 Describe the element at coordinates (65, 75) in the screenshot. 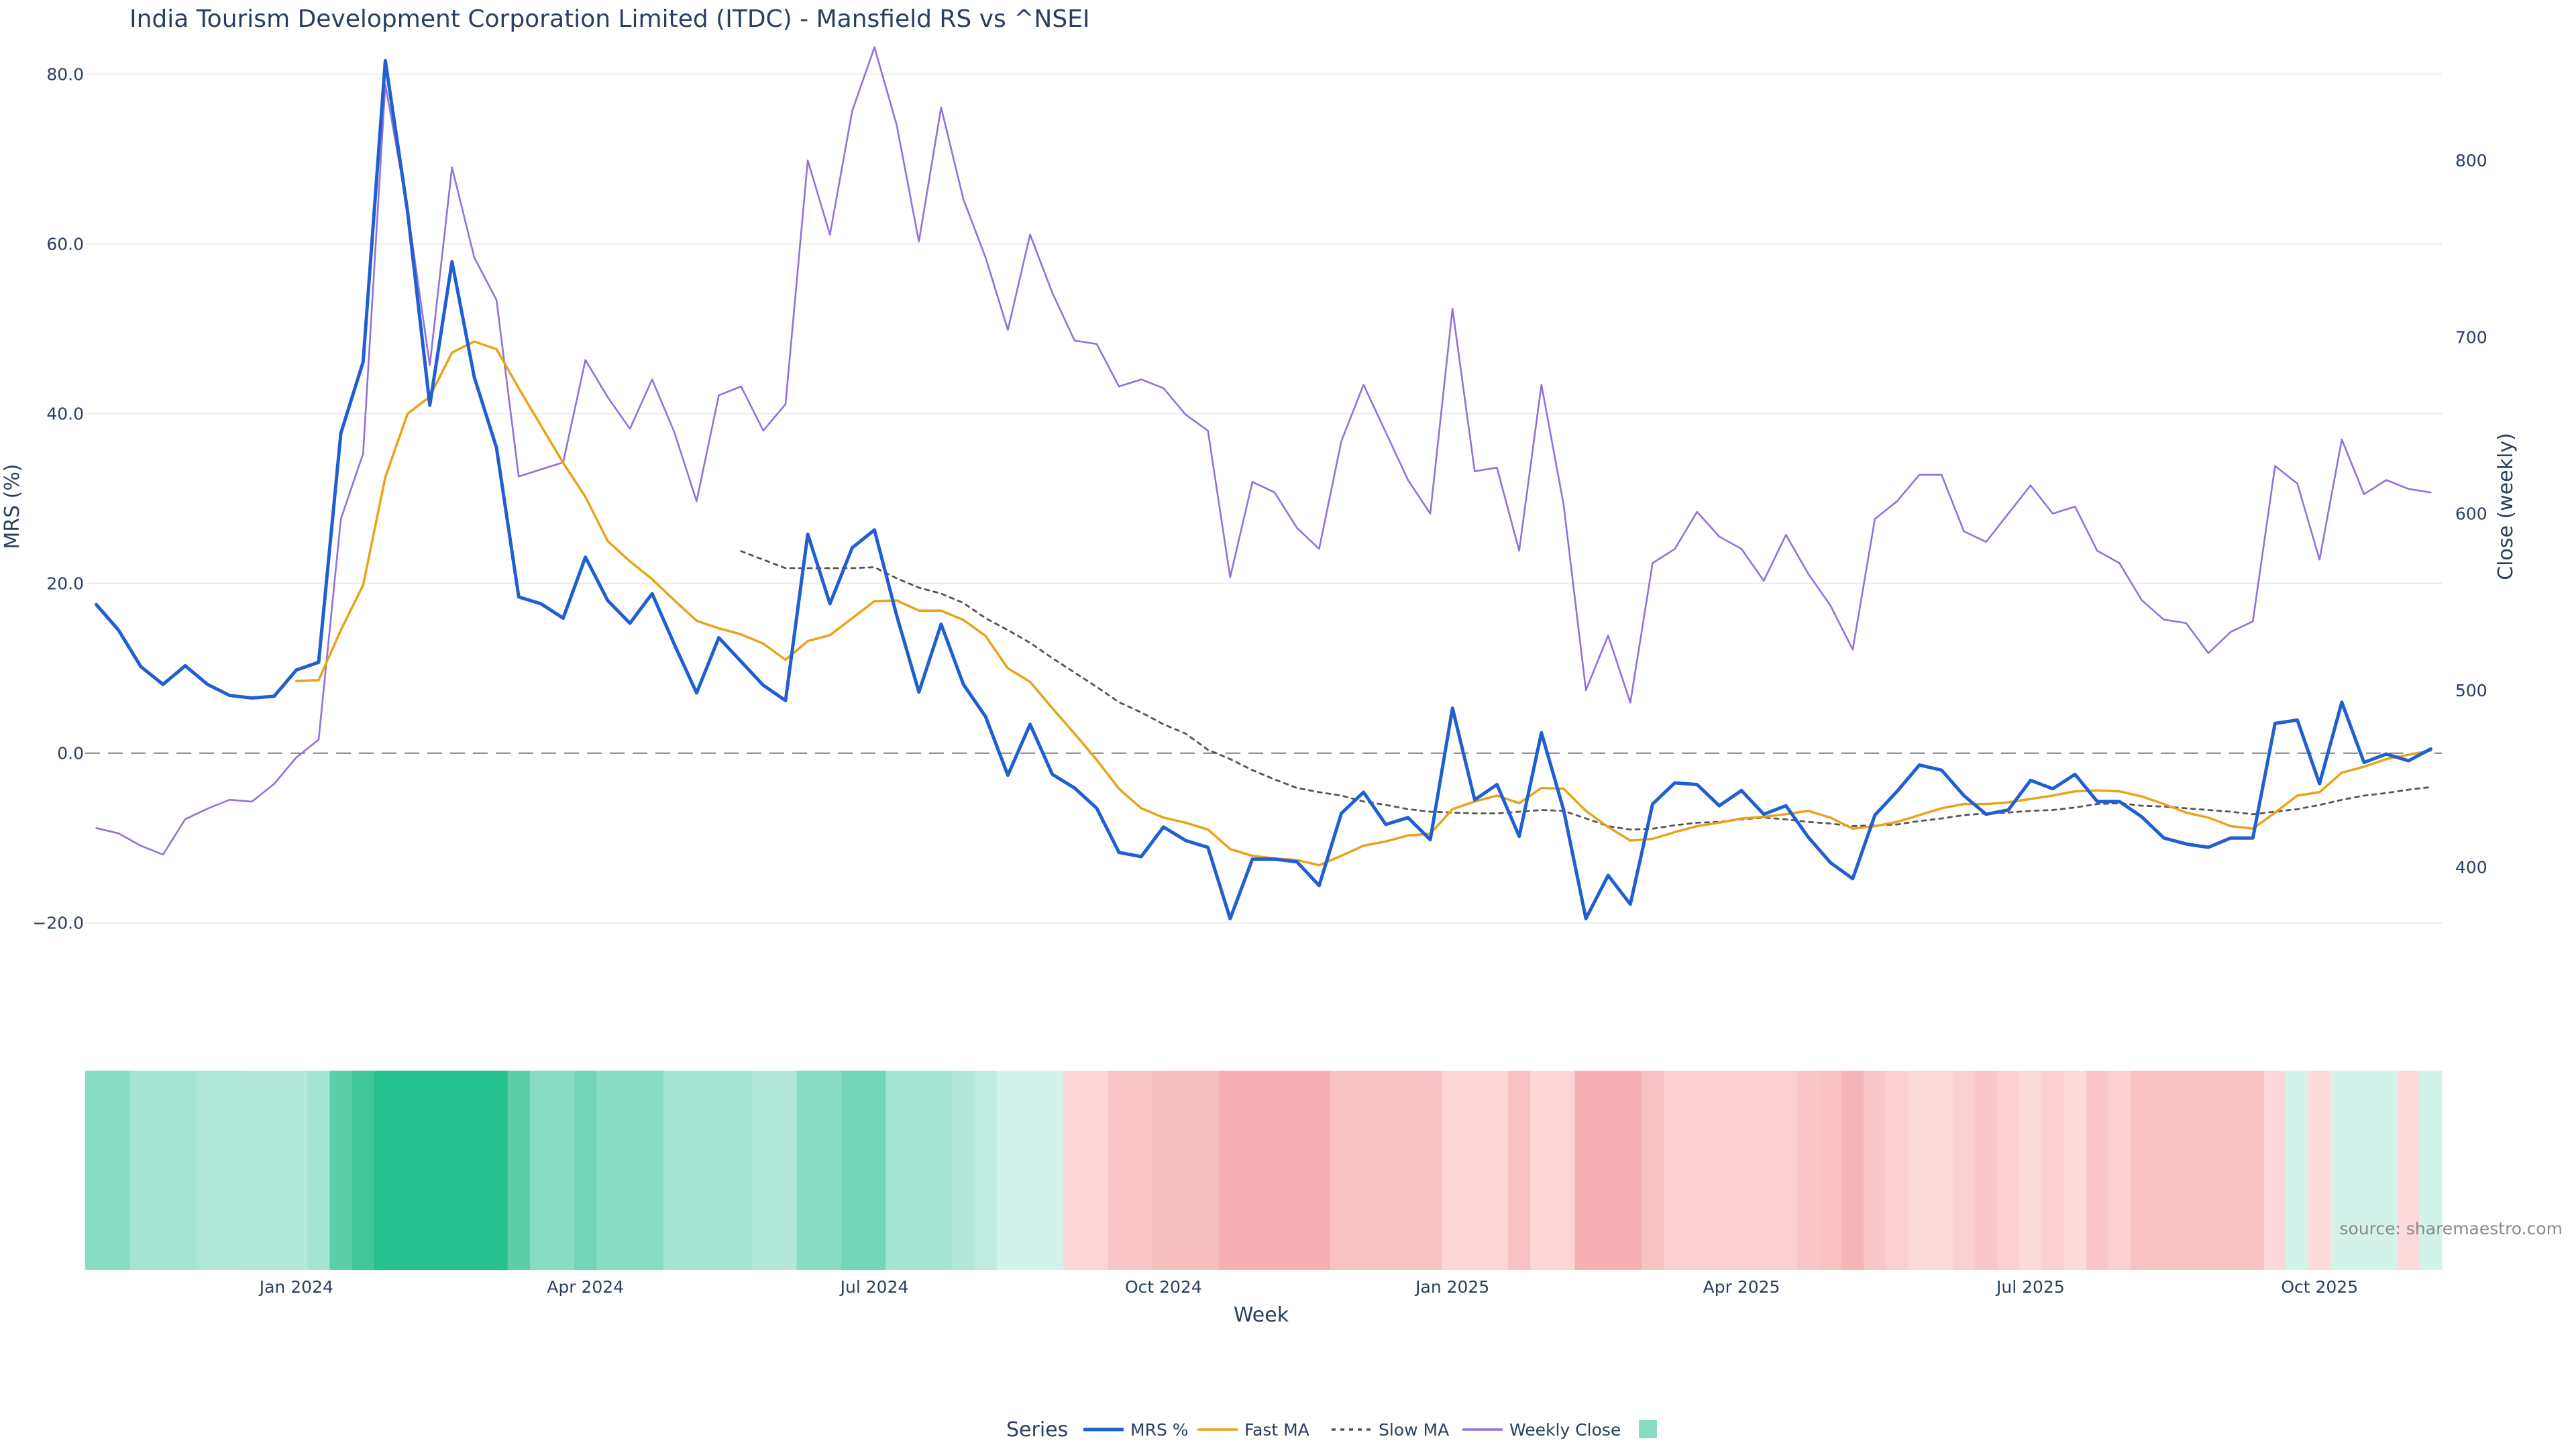

I see `y-tick-label: 80.0` at that location.